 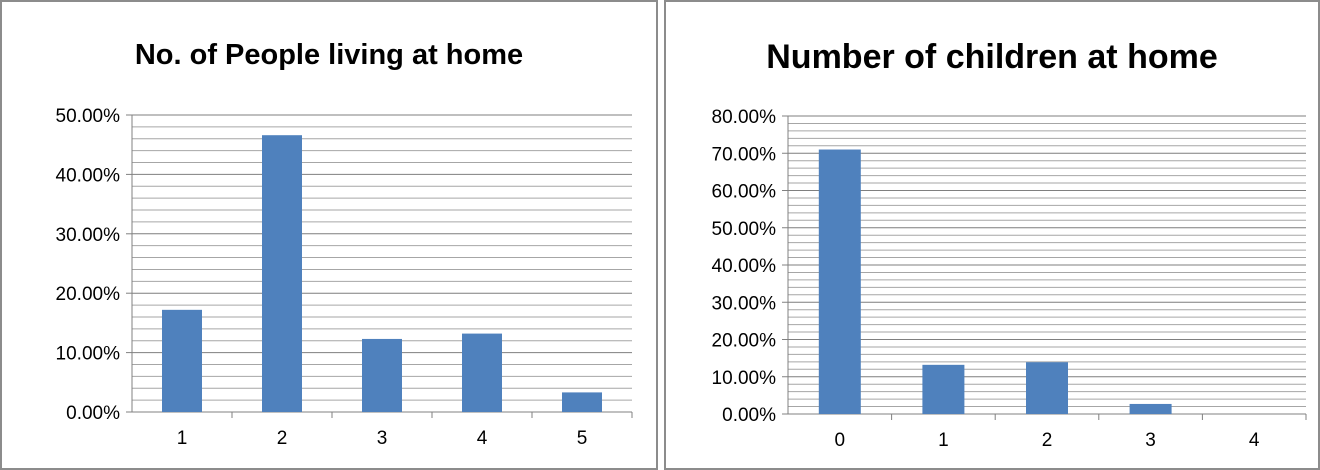 I want to click on chart-title: No. of People living at home, so click(x=329, y=55).